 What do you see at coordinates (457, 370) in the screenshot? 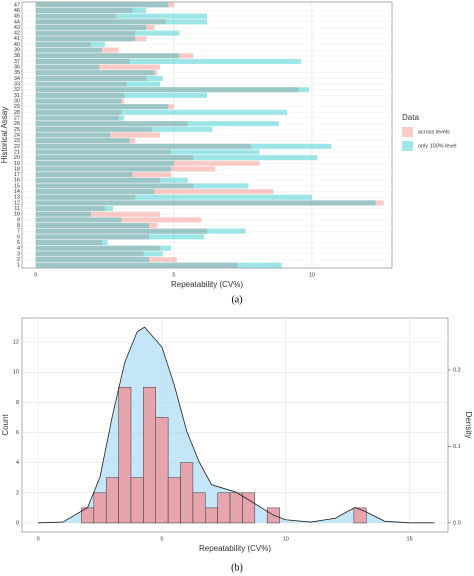
I see `y2-tick-label: 0.2` at bounding box center [457, 370].